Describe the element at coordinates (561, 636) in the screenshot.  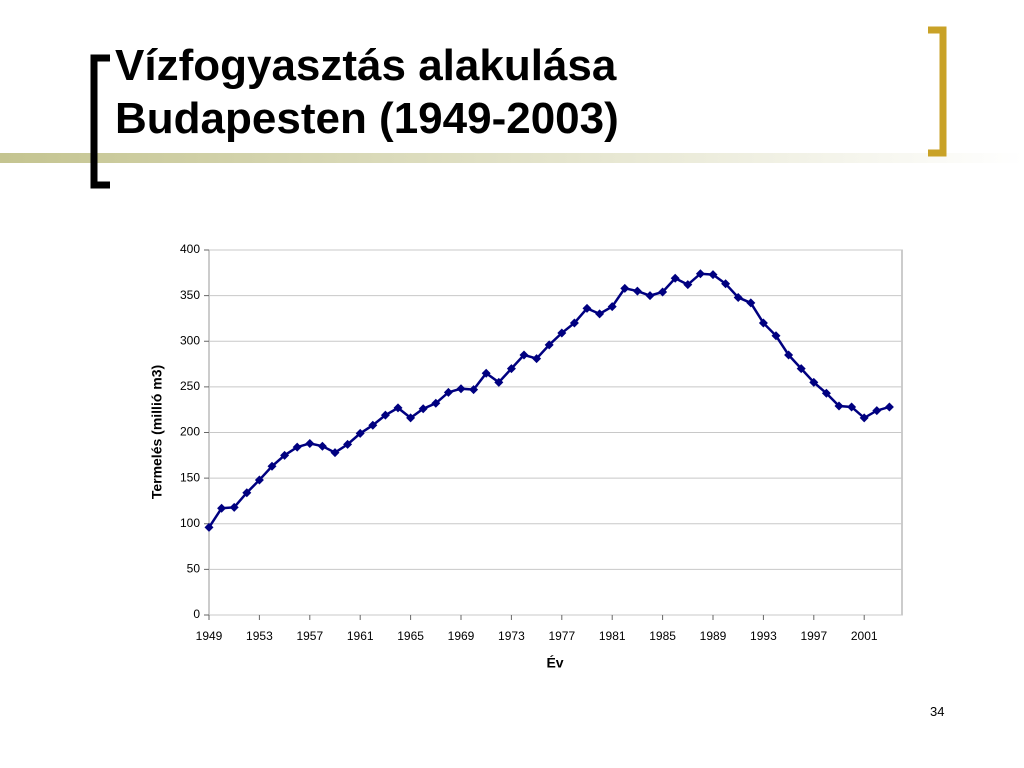
I see `x-tick-label: 1977` at that location.